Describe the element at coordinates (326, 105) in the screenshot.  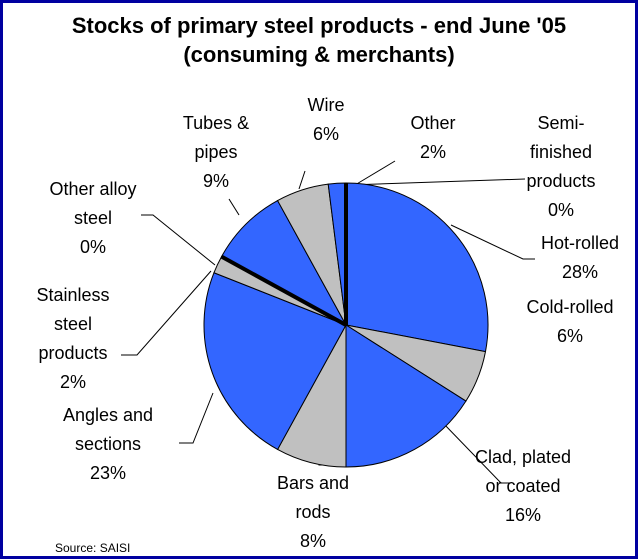
I see `category-label: Wire` at that location.